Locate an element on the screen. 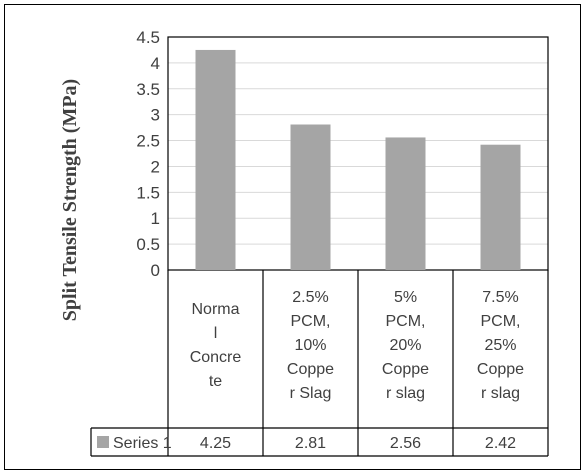 The image size is (585, 474). y-tick-label: 4 is located at coordinates (155, 63).